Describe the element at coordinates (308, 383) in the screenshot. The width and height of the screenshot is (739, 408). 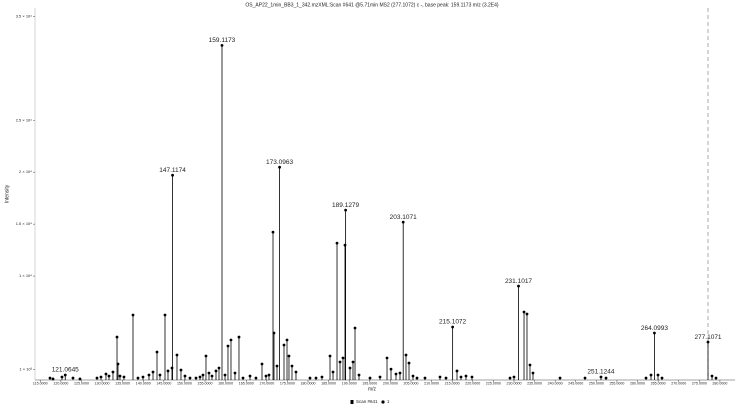
I see `x-tick-label: 180.0000` at that location.